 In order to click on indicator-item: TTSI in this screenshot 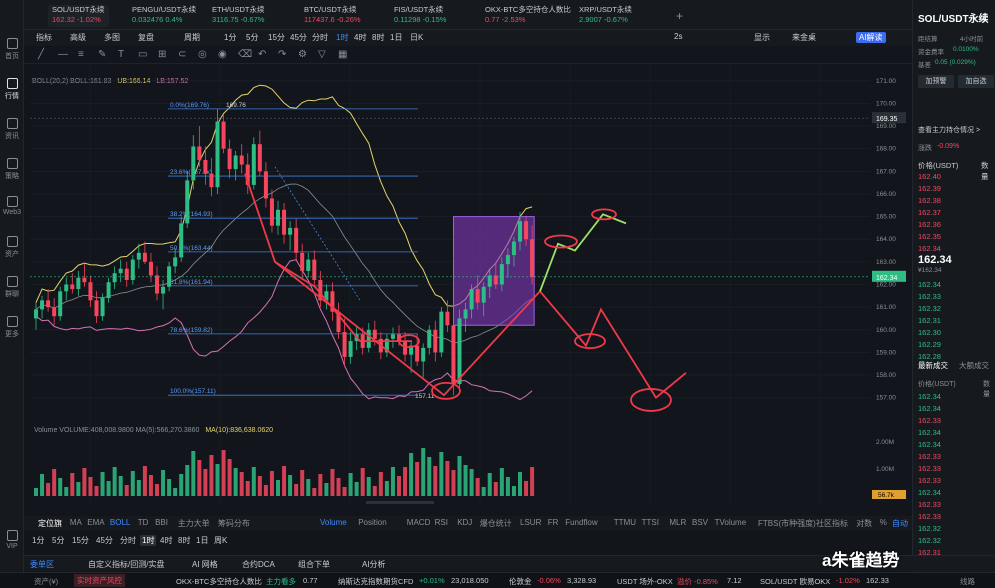, I will do `click(650, 522)`.